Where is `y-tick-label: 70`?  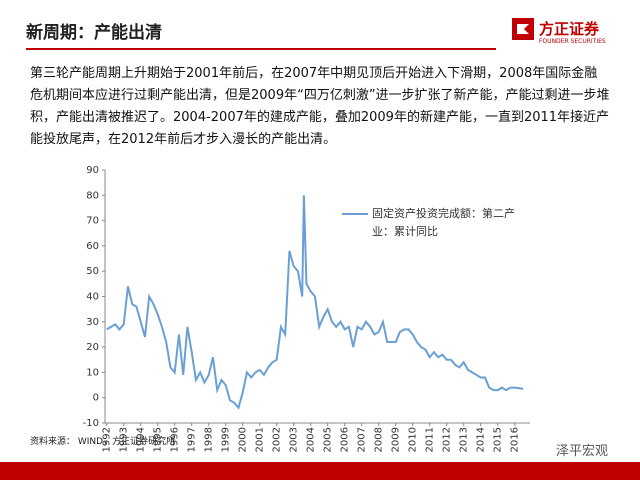 y-tick-label: 70 is located at coordinates (92, 221).